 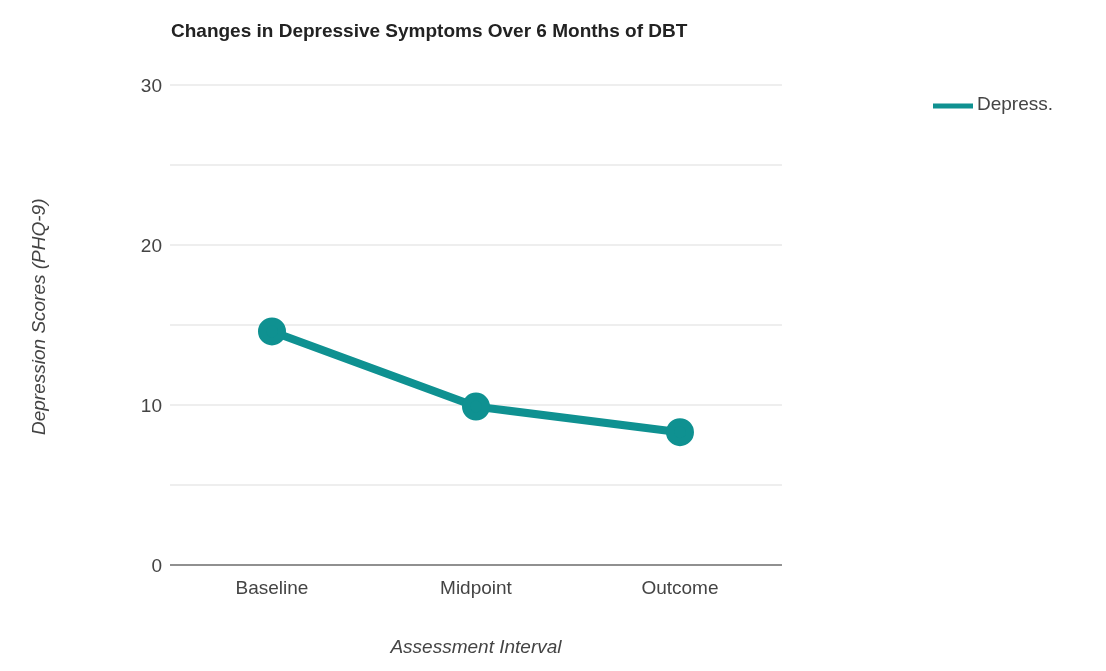 I want to click on x-axis-title: Assessment Interval, so click(x=476, y=646).